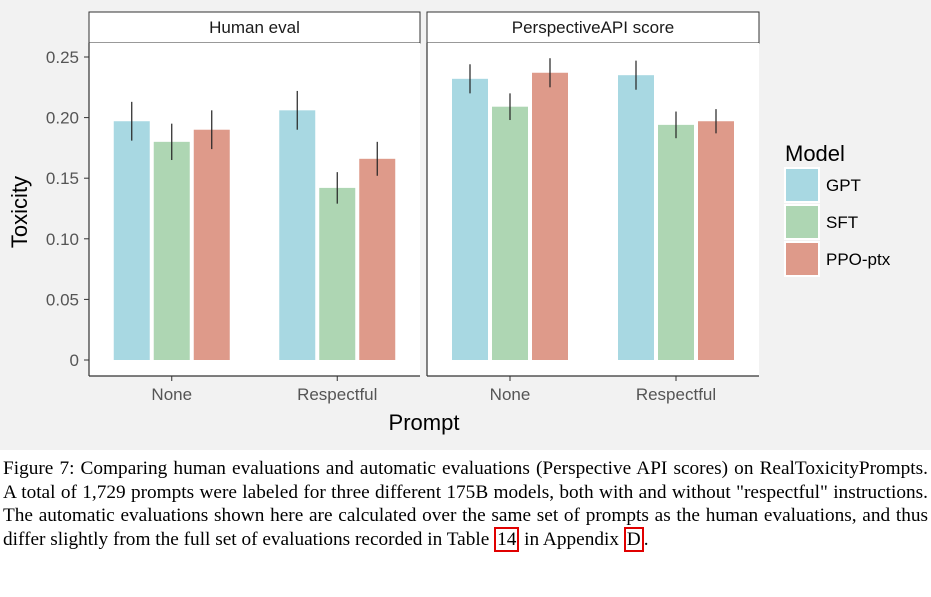  Describe the element at coordinates (858, 259) in the screenshot. I see `legend-label: PPO-ptx` at that location.